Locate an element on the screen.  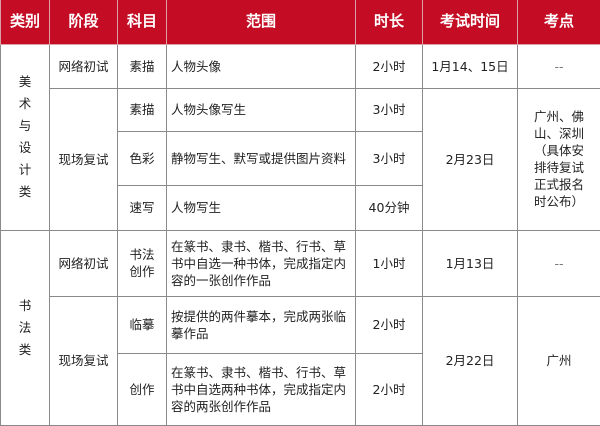
scope-cell: 在篆书、隶书、楷书、行书、草书中自选一种书体，完成指定内容的一张创作作品 is located at coordinates (261, 263).